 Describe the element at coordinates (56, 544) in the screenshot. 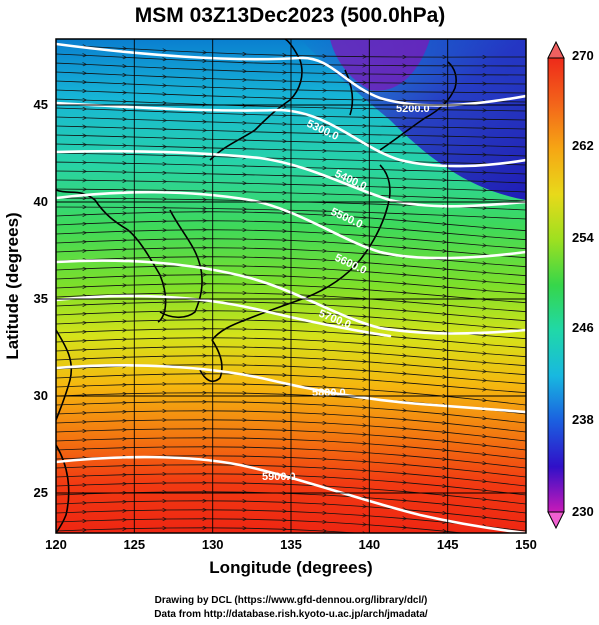

I see `x-tick-label: 120` at that location.